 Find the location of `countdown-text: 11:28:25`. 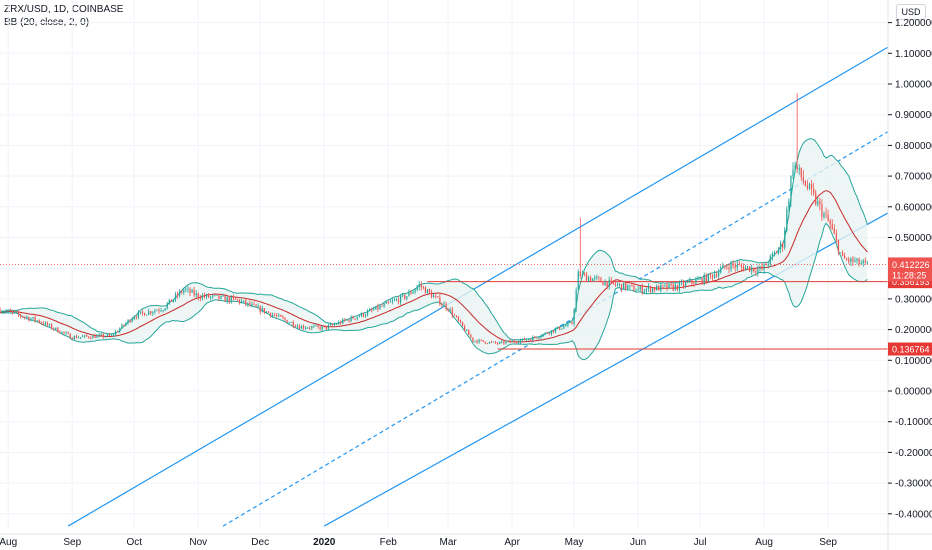

countdown-text: 11:28:25 is located at coordinates (909, 275).